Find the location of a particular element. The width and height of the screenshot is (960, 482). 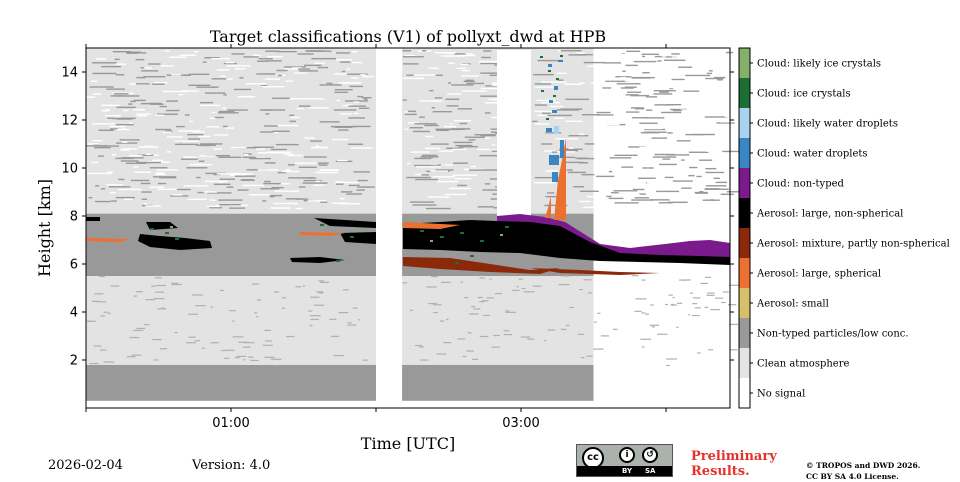

attribution-icon: i is located at coordinates (627, 455).